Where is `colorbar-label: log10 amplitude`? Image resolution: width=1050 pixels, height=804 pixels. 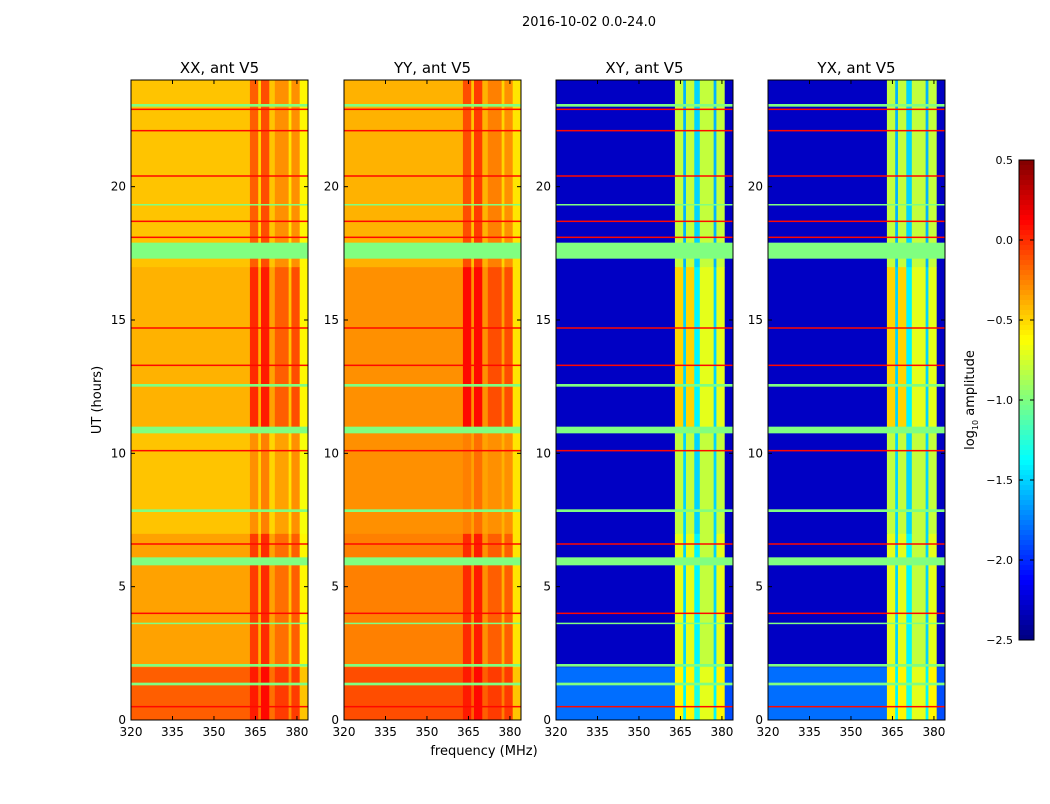
colorbar-label: log10 amplitude is located at coordinates (971, 400).